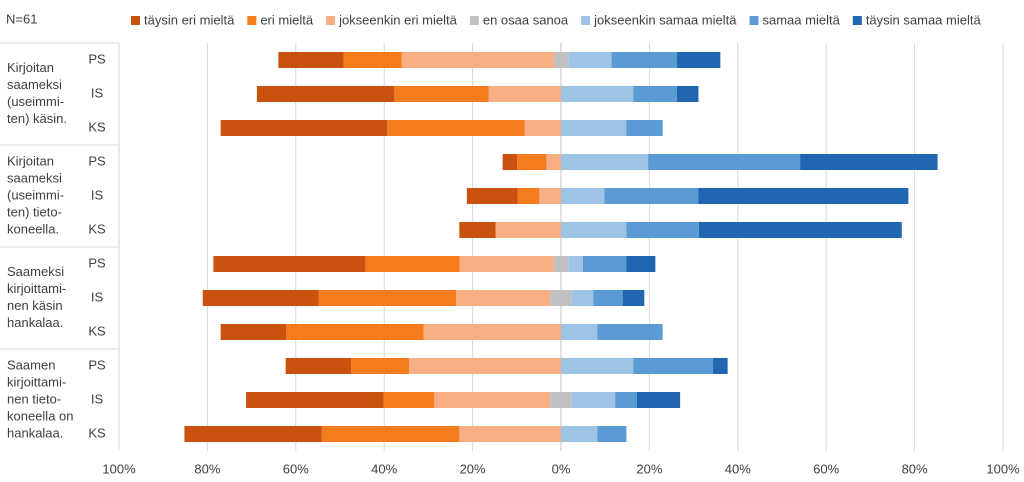  What do you see at coordinates (34, 211) in the screenshot?
I see `group-label: ten) tieto-` at bounding box center [34, 211].